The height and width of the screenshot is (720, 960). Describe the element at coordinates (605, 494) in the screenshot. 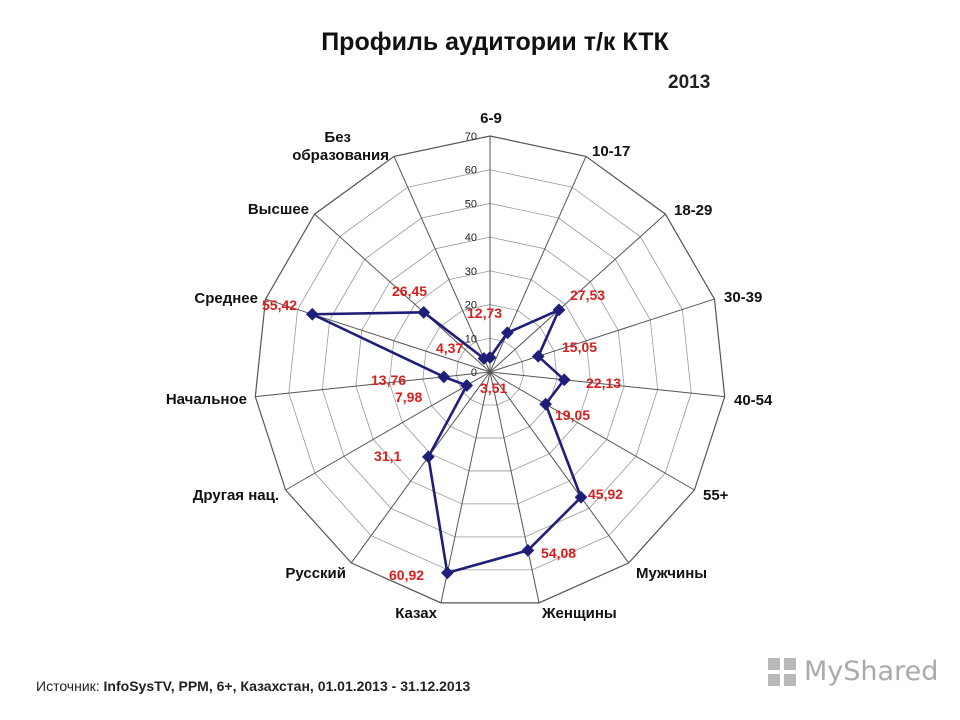

I see `value-label: 45,92` at that location.